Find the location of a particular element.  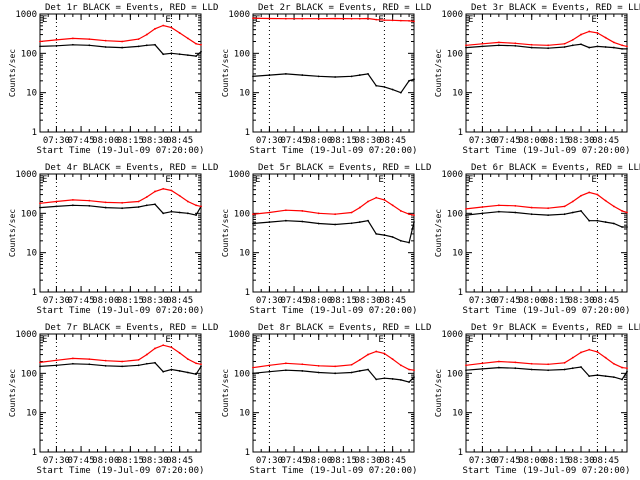

x-axis-label: Start Time (19-Jul-09 07:20:00) is located at coordinates (121, 471).